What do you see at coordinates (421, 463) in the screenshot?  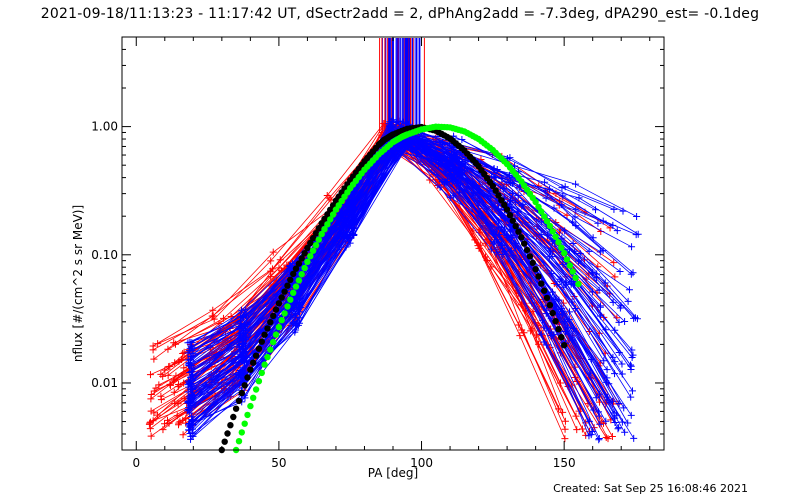 I see `x-tick-label: 100` at bounding box center [421, 463].